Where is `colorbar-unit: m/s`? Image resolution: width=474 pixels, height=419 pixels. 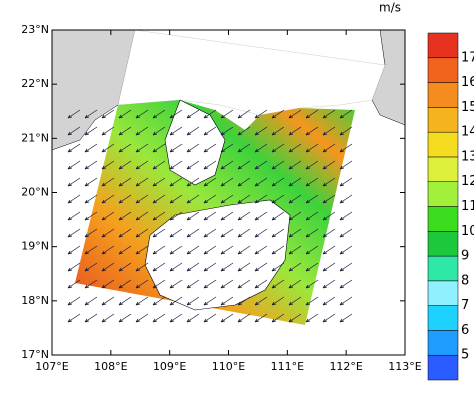
colorbar-unit: m/s is located at coordinates (390, 8).